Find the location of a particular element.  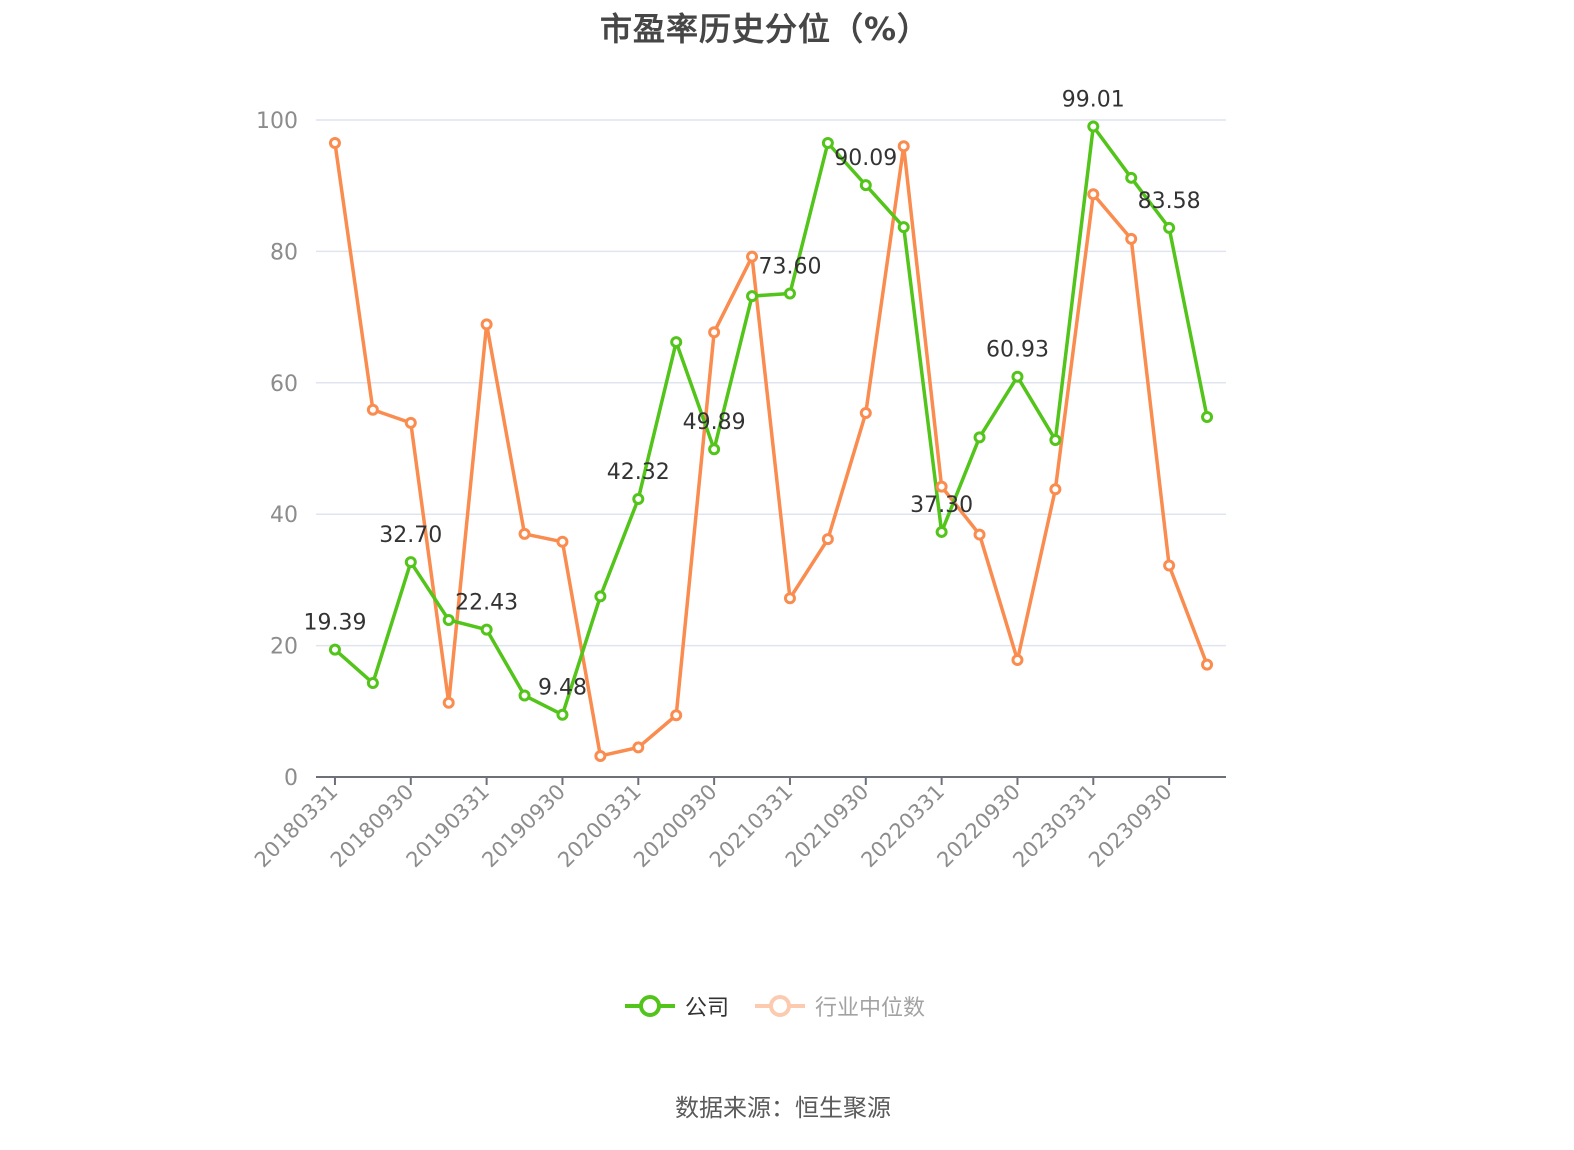

y-tick-label: 40 is located at coordinates (284, 515).